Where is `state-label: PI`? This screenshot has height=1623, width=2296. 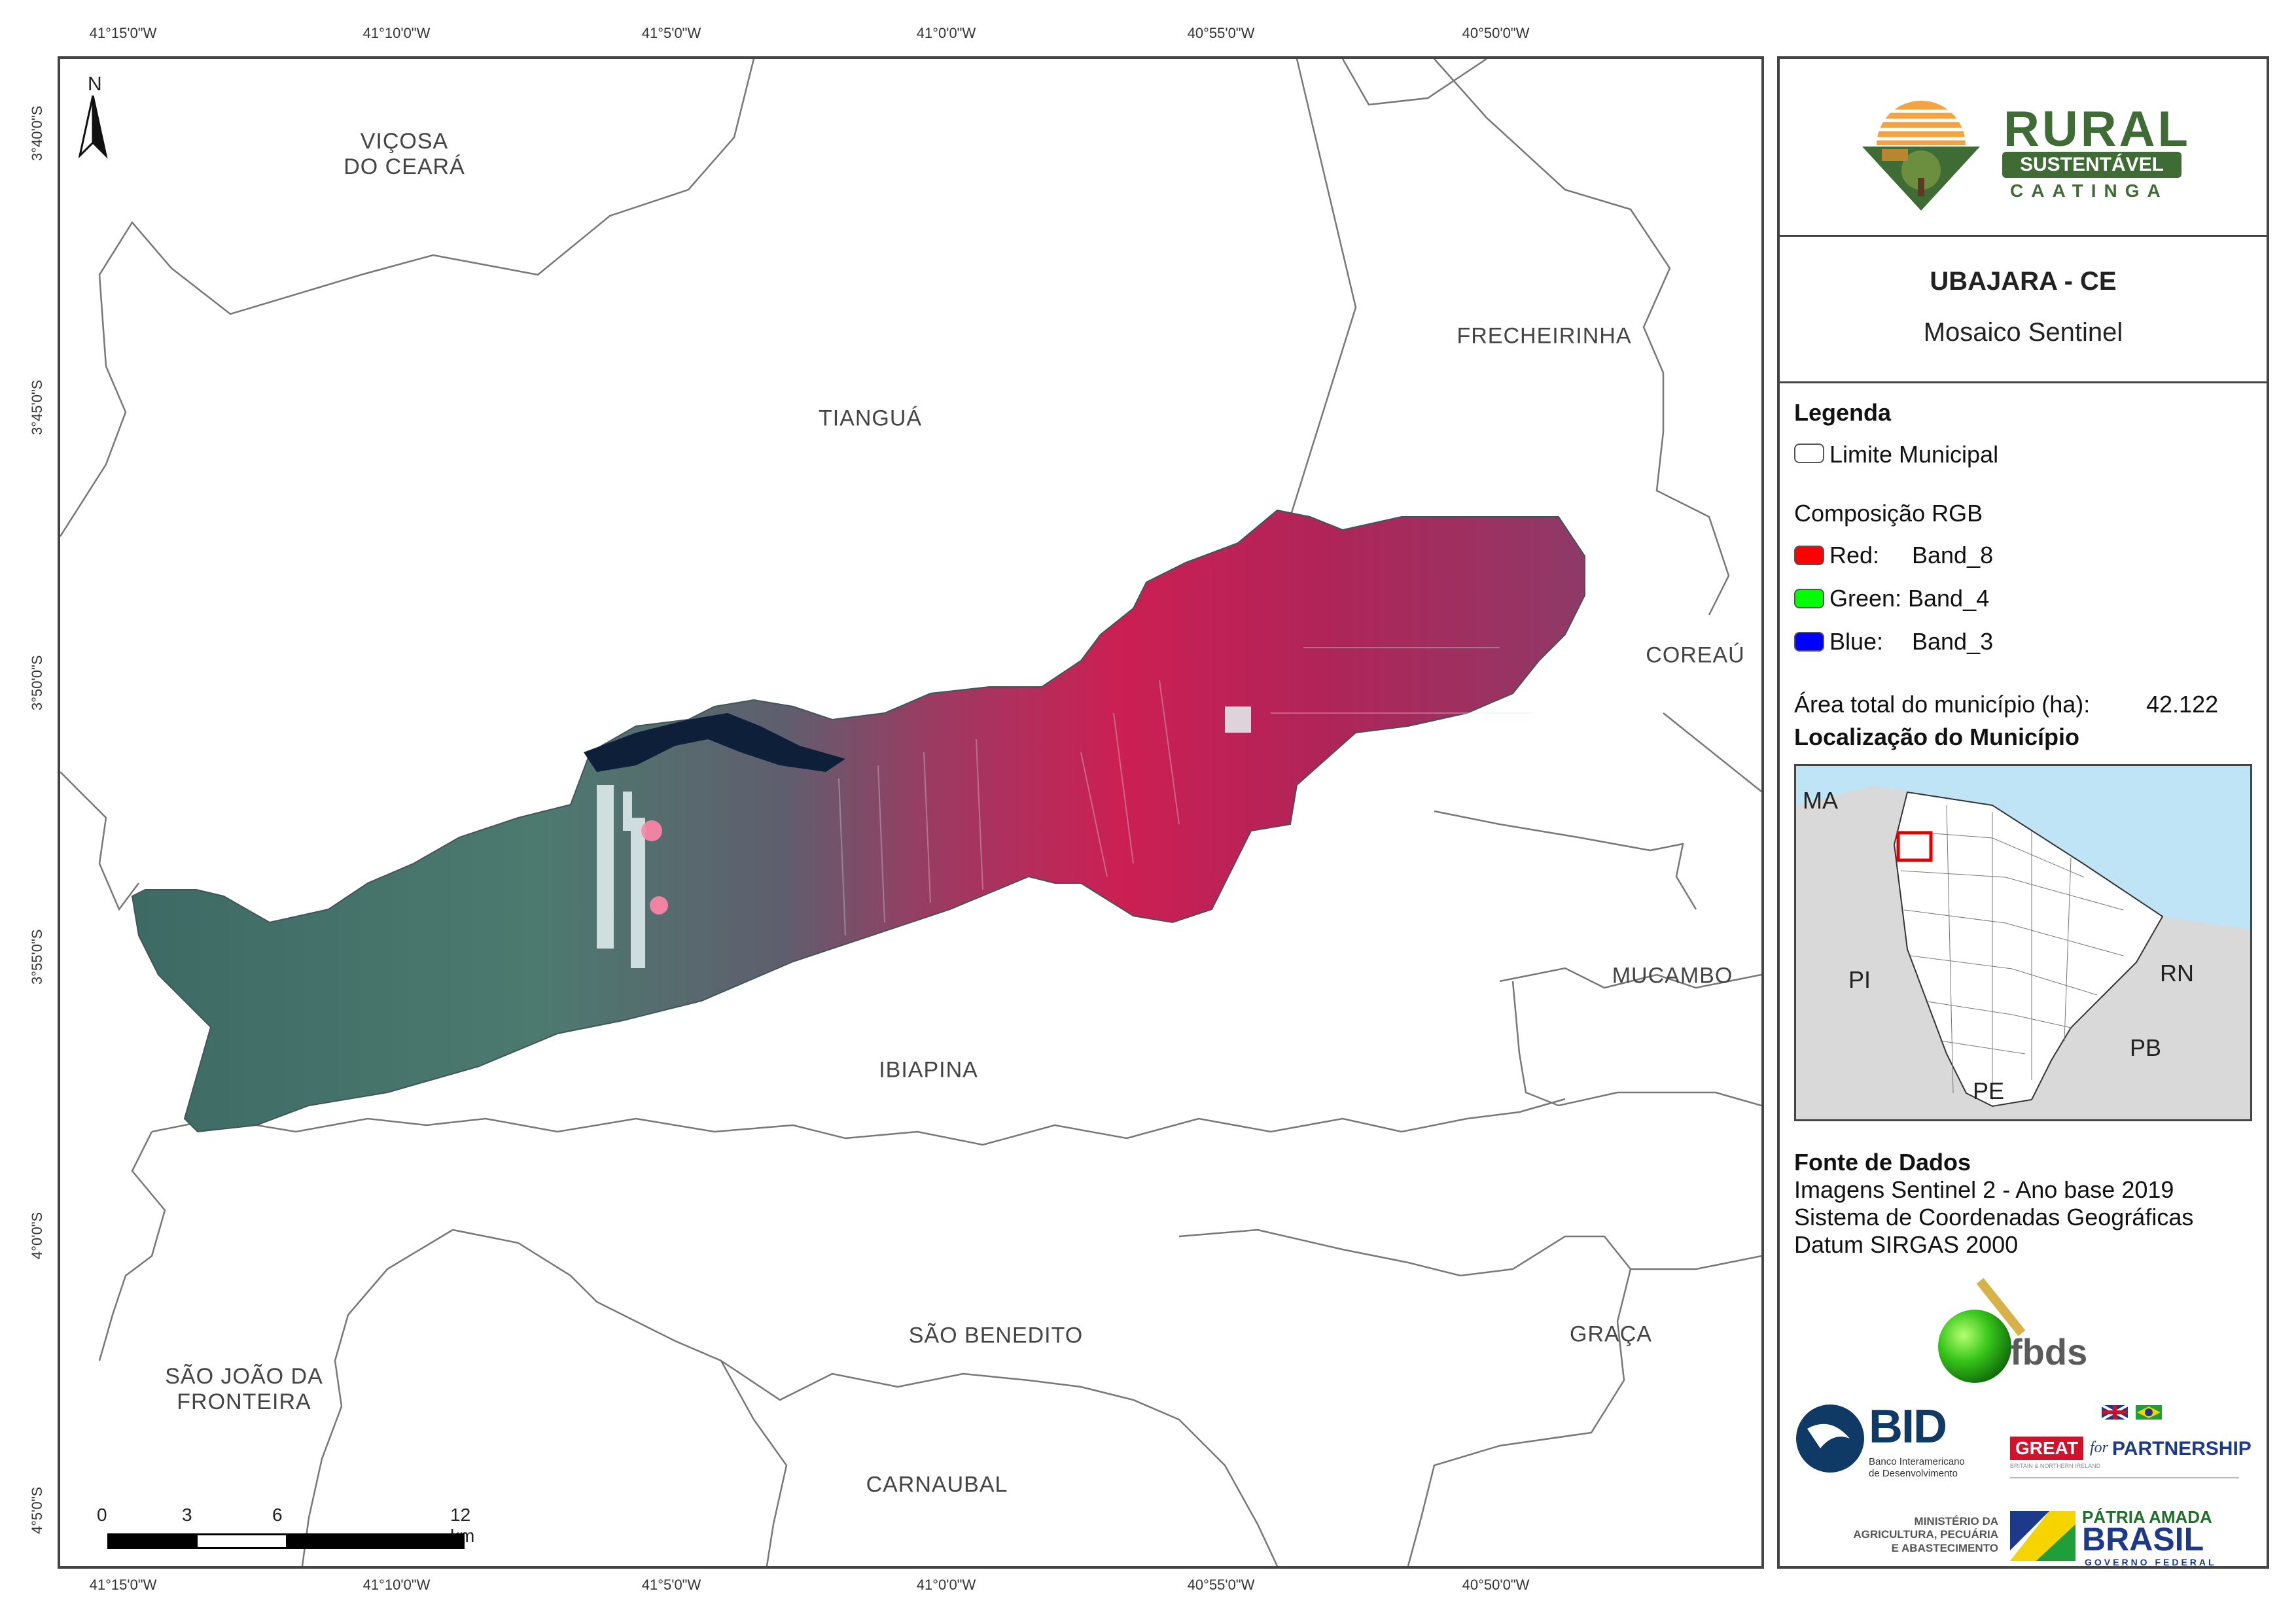
state-label: PI is located at coordinates (1860, 980).